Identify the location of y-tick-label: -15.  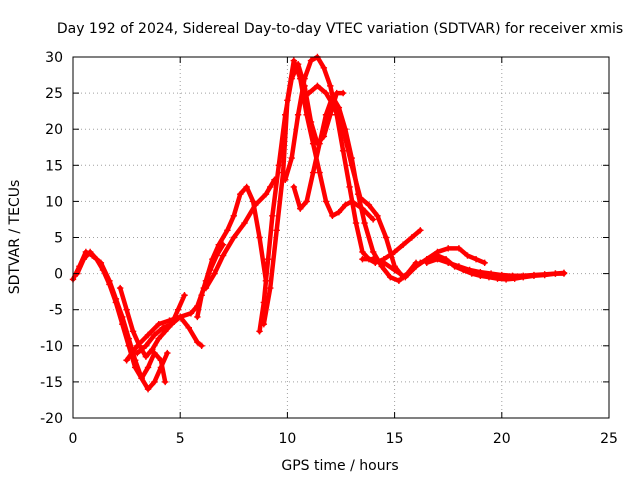
(51, 383).